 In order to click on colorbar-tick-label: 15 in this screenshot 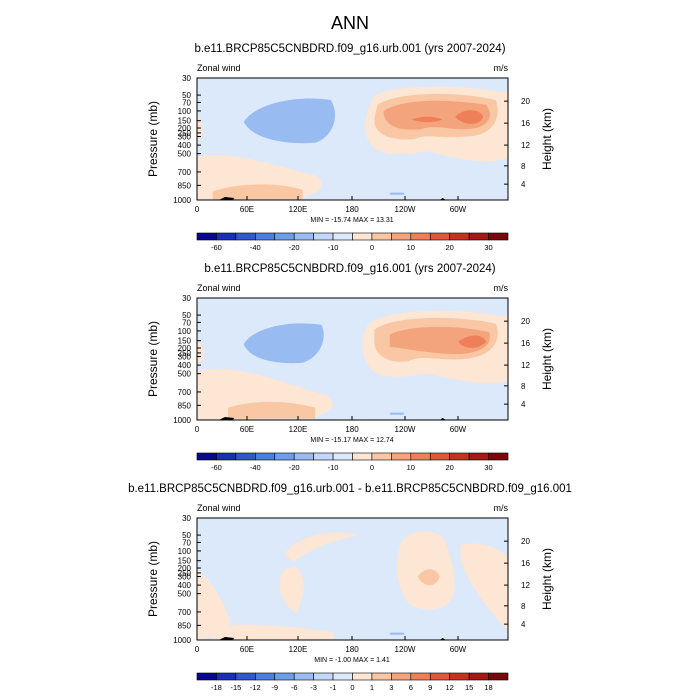, I will do `click(469, 687)`.